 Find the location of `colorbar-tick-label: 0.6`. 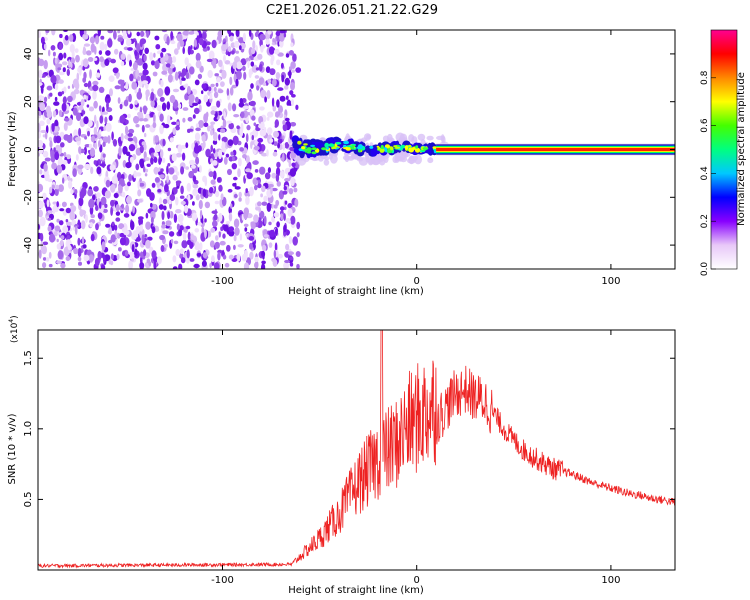

colorbar-tick-label: 0.6 is located at coordinates (705, 125).